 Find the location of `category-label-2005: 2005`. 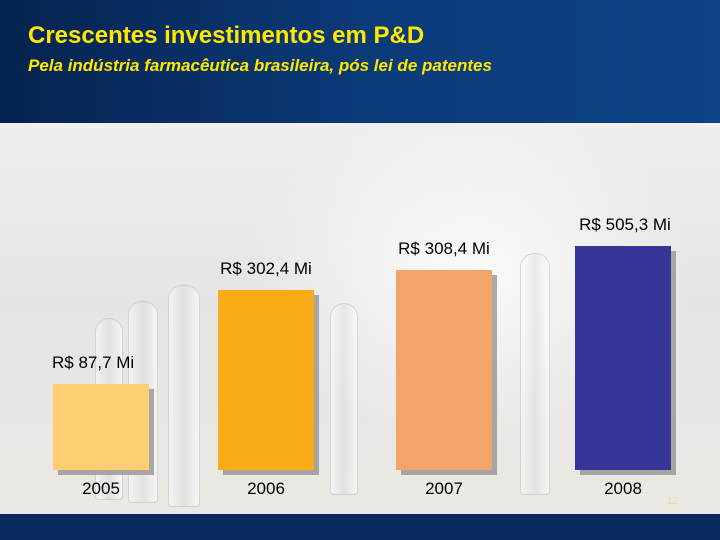

category-label-2005: 2005 is located at coordinates (101, 488).